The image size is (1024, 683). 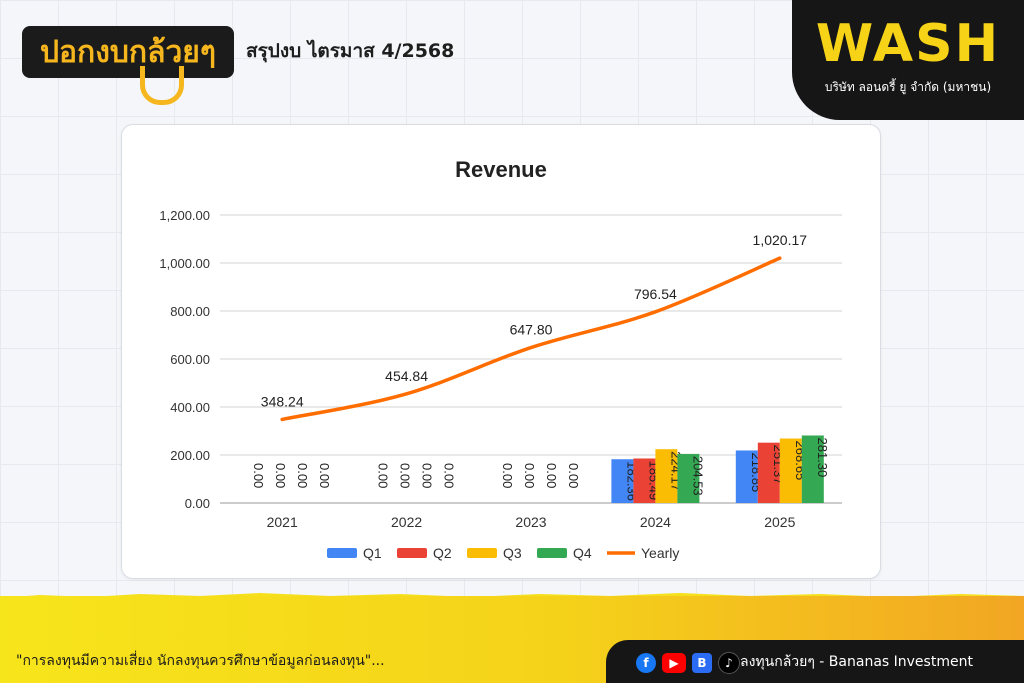 What do you see at coordinates (512, 553) in the screenshot?
I see `legend-label: Q3` at bounding box center [512, 553].